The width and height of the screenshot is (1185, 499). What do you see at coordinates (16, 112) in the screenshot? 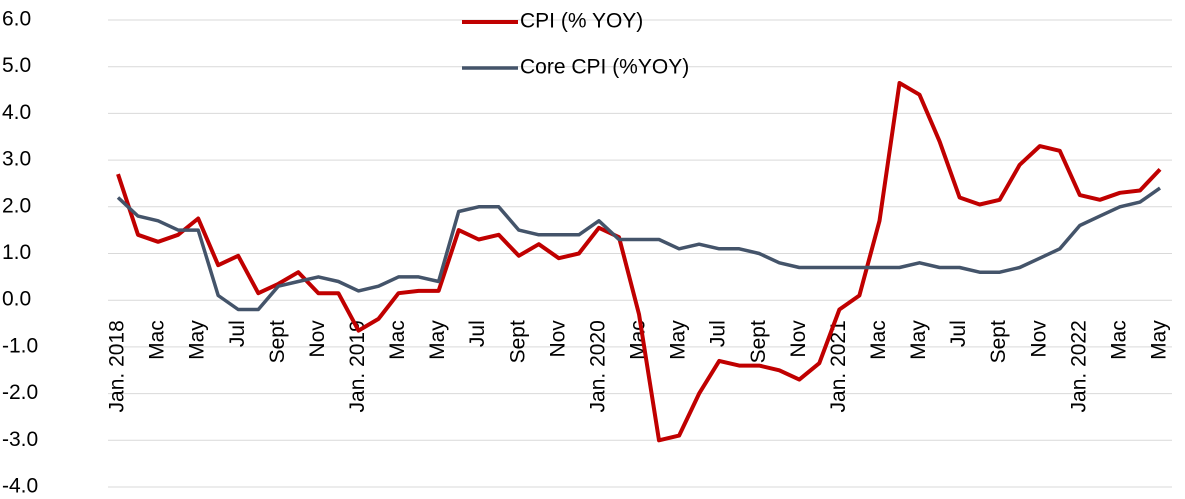
I see `y-tick-label: 4.0` at bounding box center [16, 112].